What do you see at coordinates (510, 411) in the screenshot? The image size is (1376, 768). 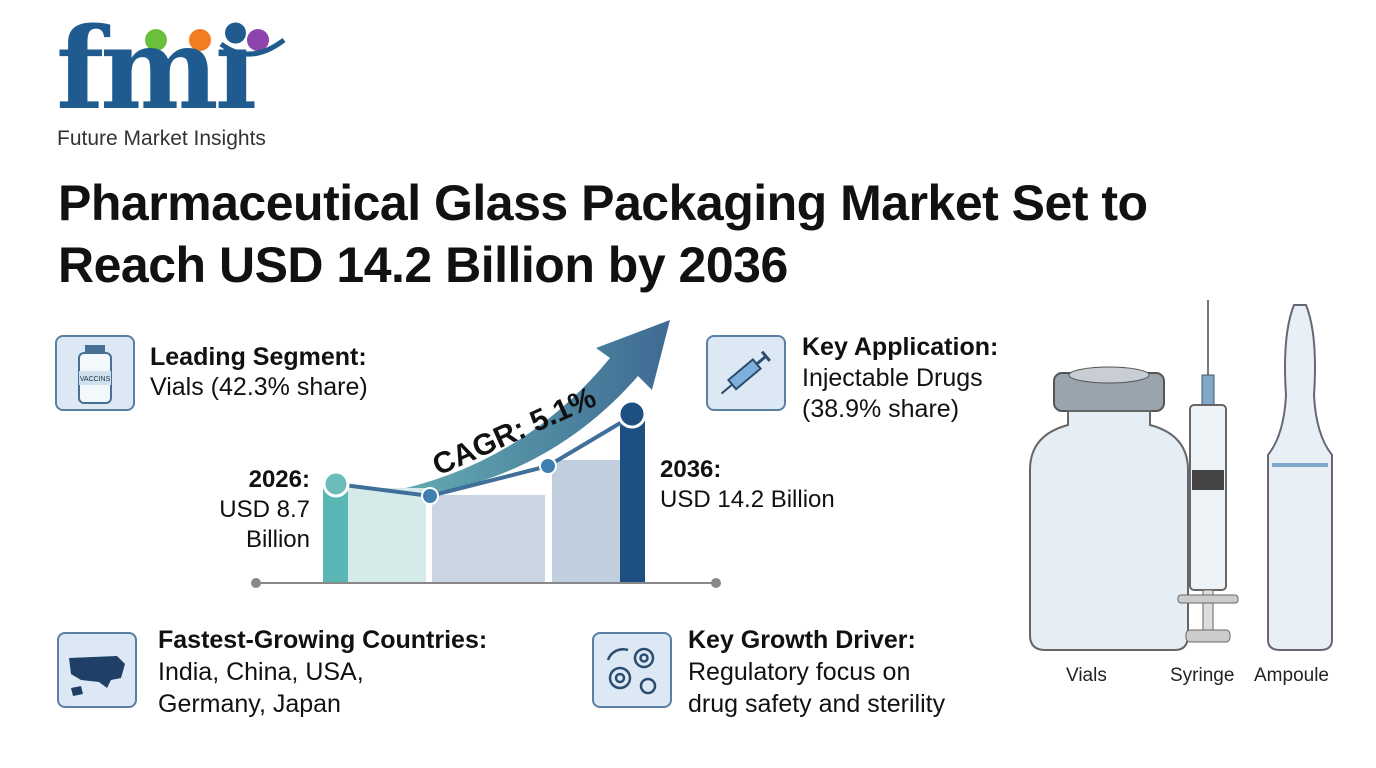 I see `growth-arrow` at bounding box center [510, 411].